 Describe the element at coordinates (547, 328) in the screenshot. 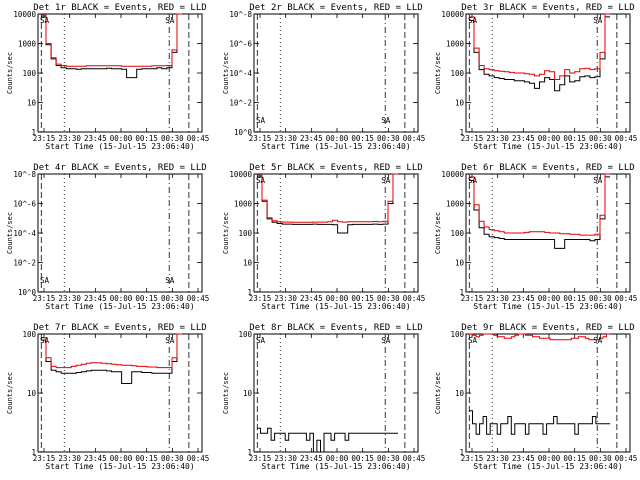

I see `panel-title: Det 9r BLACK = Events, RED = LLD` at that location.